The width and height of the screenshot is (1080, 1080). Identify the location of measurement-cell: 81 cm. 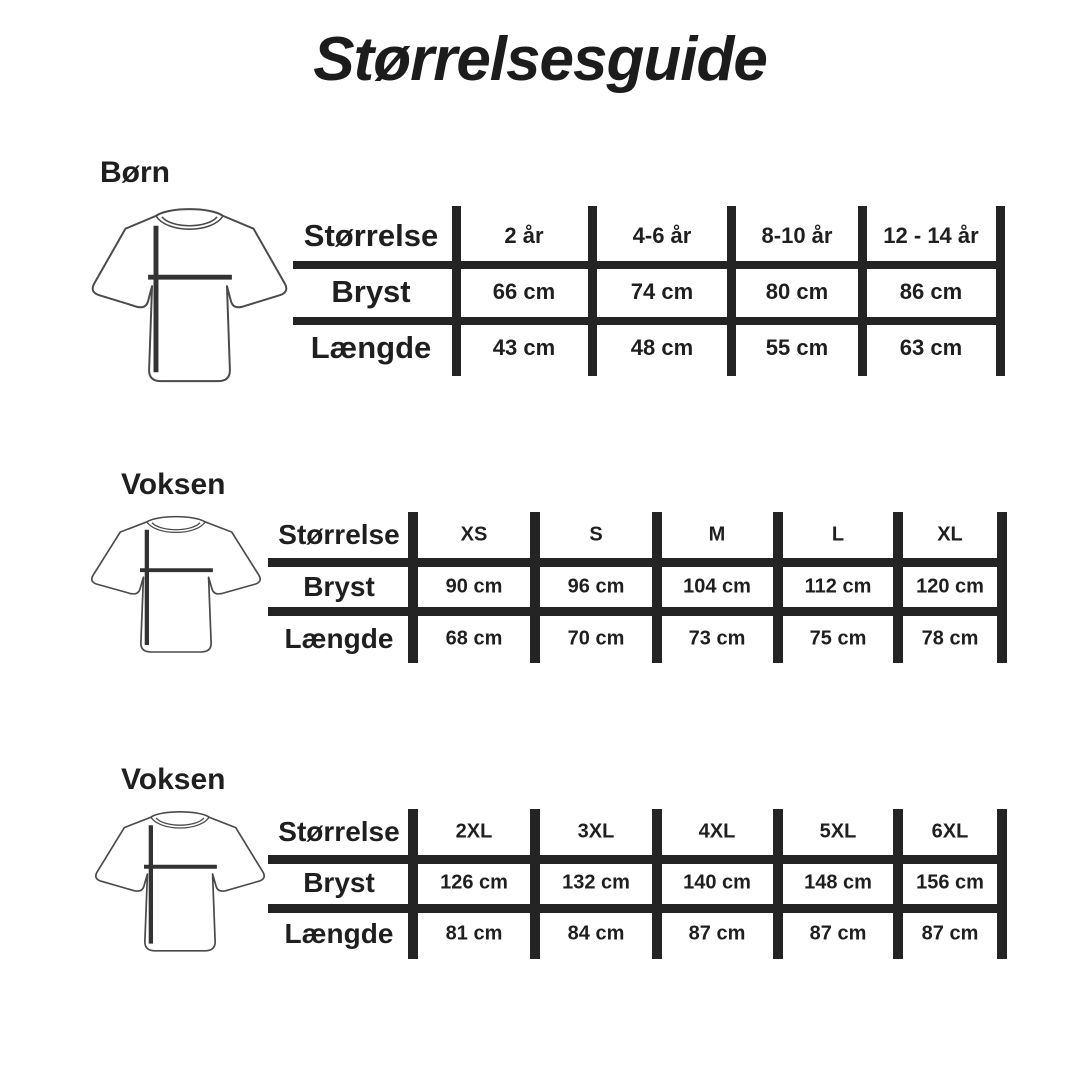
(474, 933).